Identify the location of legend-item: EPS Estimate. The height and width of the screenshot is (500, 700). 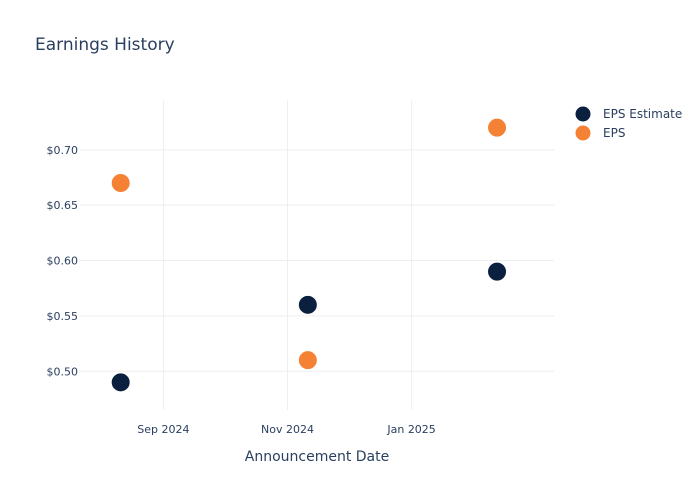
(629, 114).